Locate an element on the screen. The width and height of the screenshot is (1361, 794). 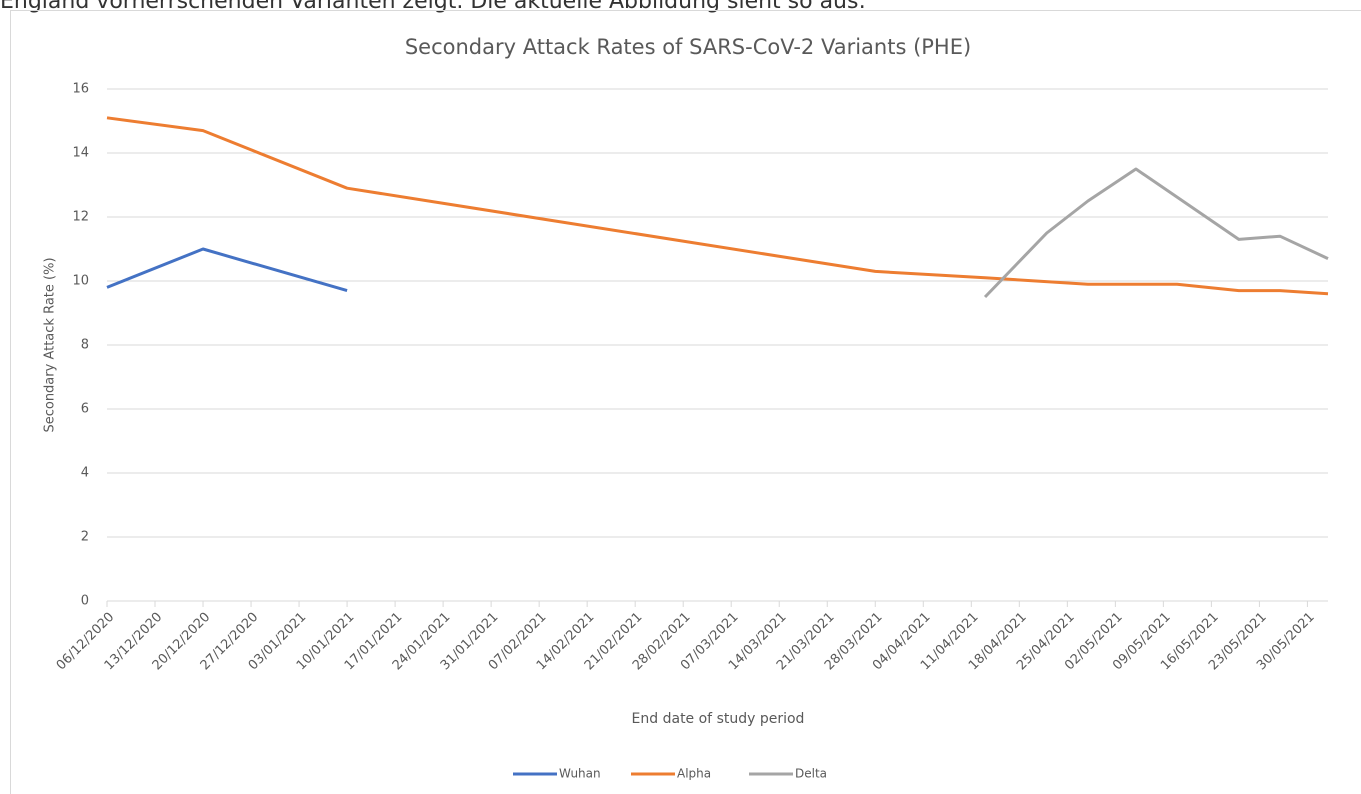
y-tick-label: 8 is located at coordinates (85, 345).